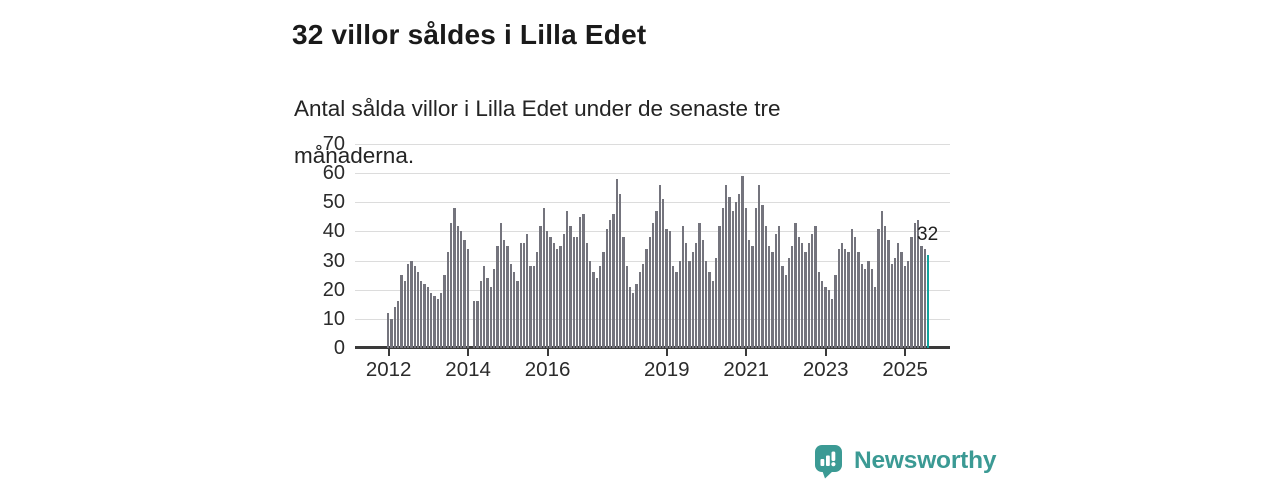 This screenshot has height=480, width=1280. What do you see at coordinates (652, 174) in the screenshot?
I see `gridline` at bounding box center [652, 174].